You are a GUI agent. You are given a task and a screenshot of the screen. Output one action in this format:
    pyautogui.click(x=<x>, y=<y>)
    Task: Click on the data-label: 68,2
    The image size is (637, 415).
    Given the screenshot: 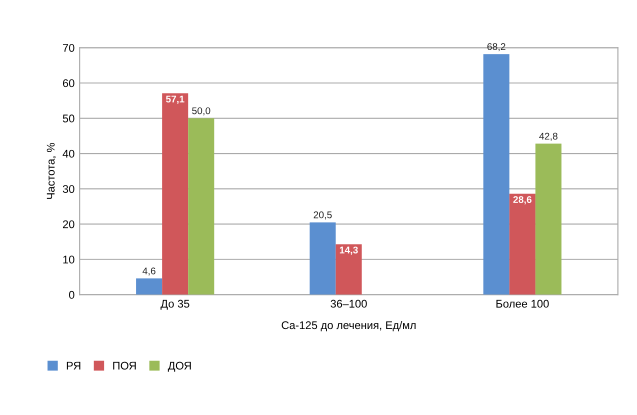 What is the action you would take?
    pyautogui.click(x=496, y=47)
    